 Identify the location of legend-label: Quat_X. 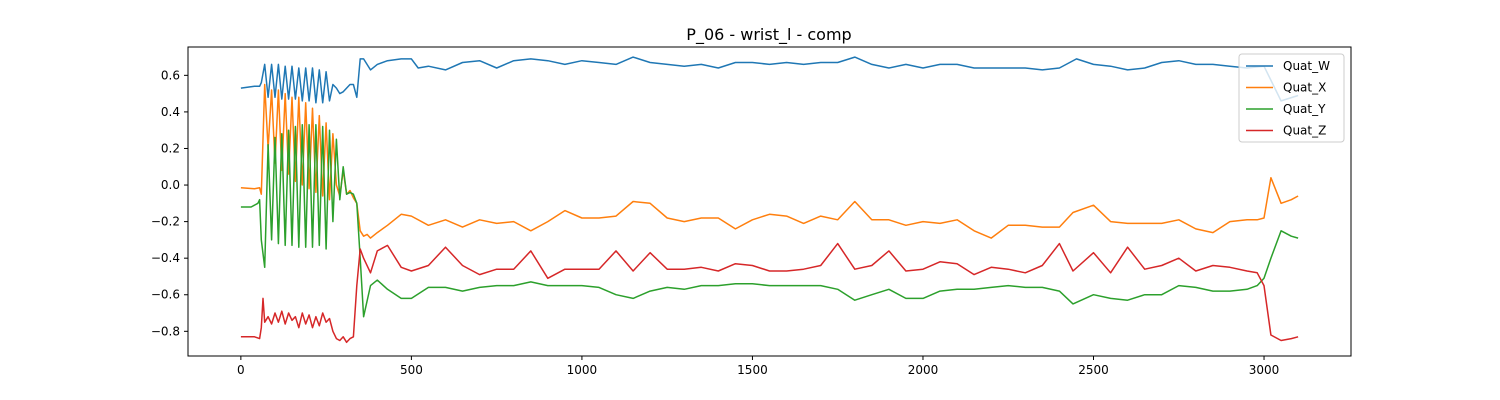
(1304, 88).